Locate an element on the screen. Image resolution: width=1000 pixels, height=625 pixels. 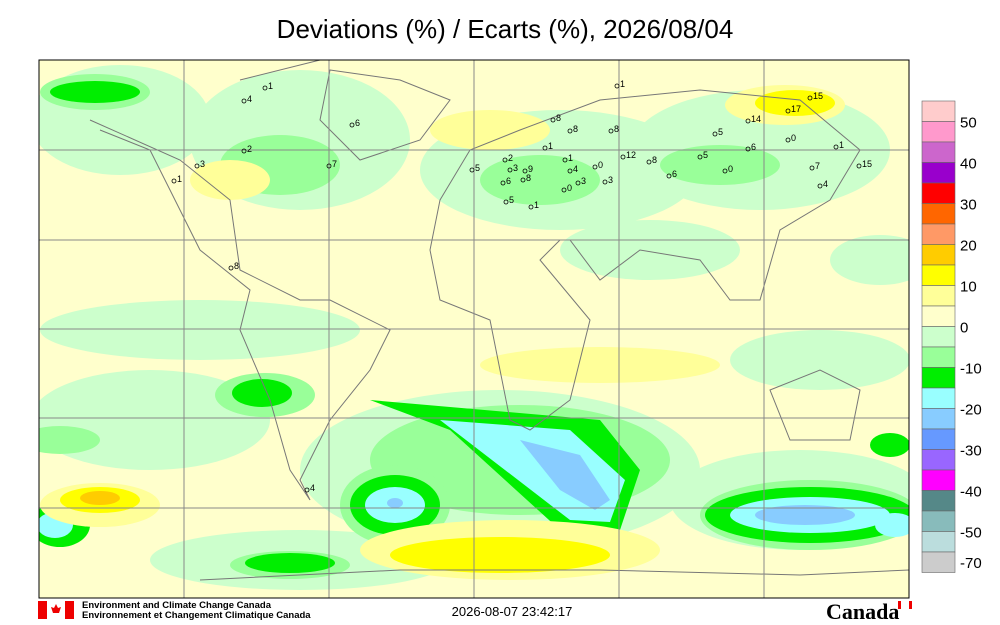
agency-en: Environment and Climate Change Canada is located at coordinates (177, 605).